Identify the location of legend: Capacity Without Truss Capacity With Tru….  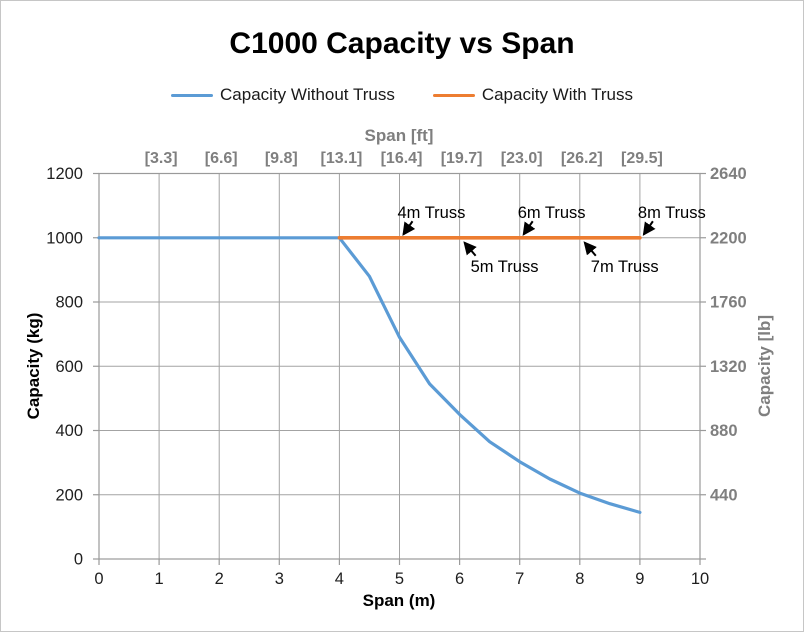
(402, 95).